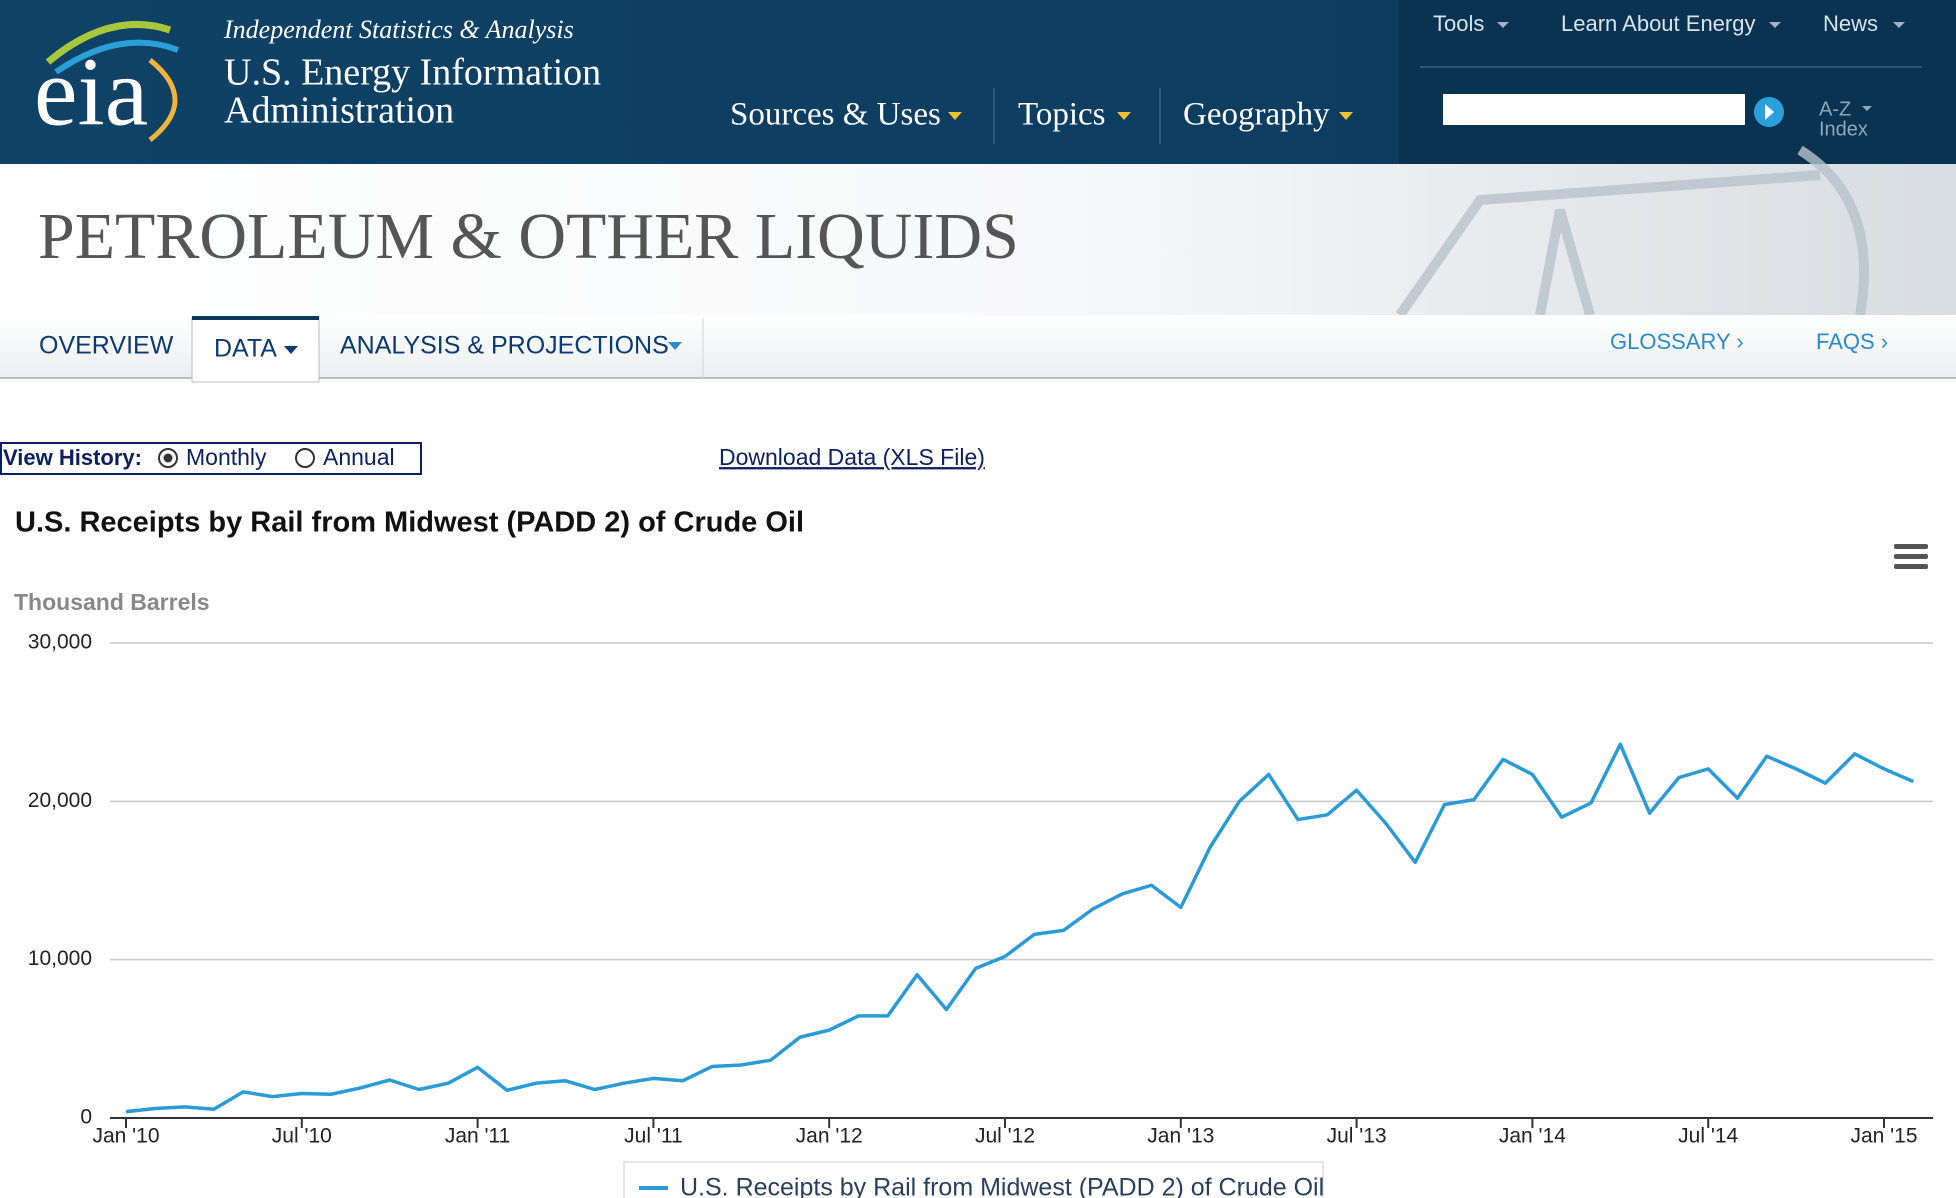 The width and height of the screenshot is (1956, 1198). Describe the element at coordinates (478, 1136) in the screenshot. I see `x-tick-label: Jan '11` at that location.